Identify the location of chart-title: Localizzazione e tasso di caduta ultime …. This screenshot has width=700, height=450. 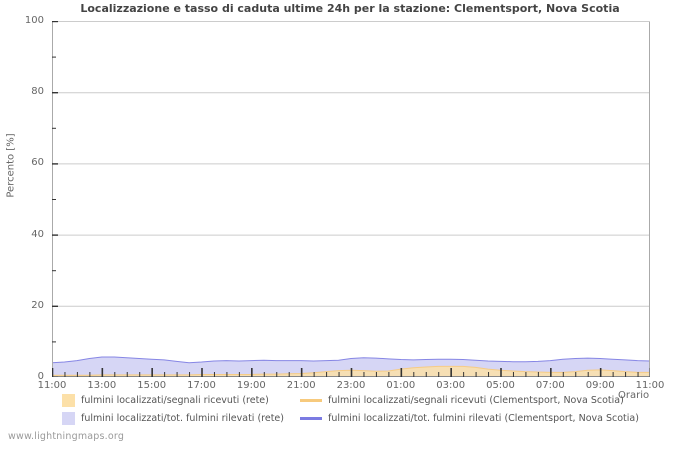
(350, 8).